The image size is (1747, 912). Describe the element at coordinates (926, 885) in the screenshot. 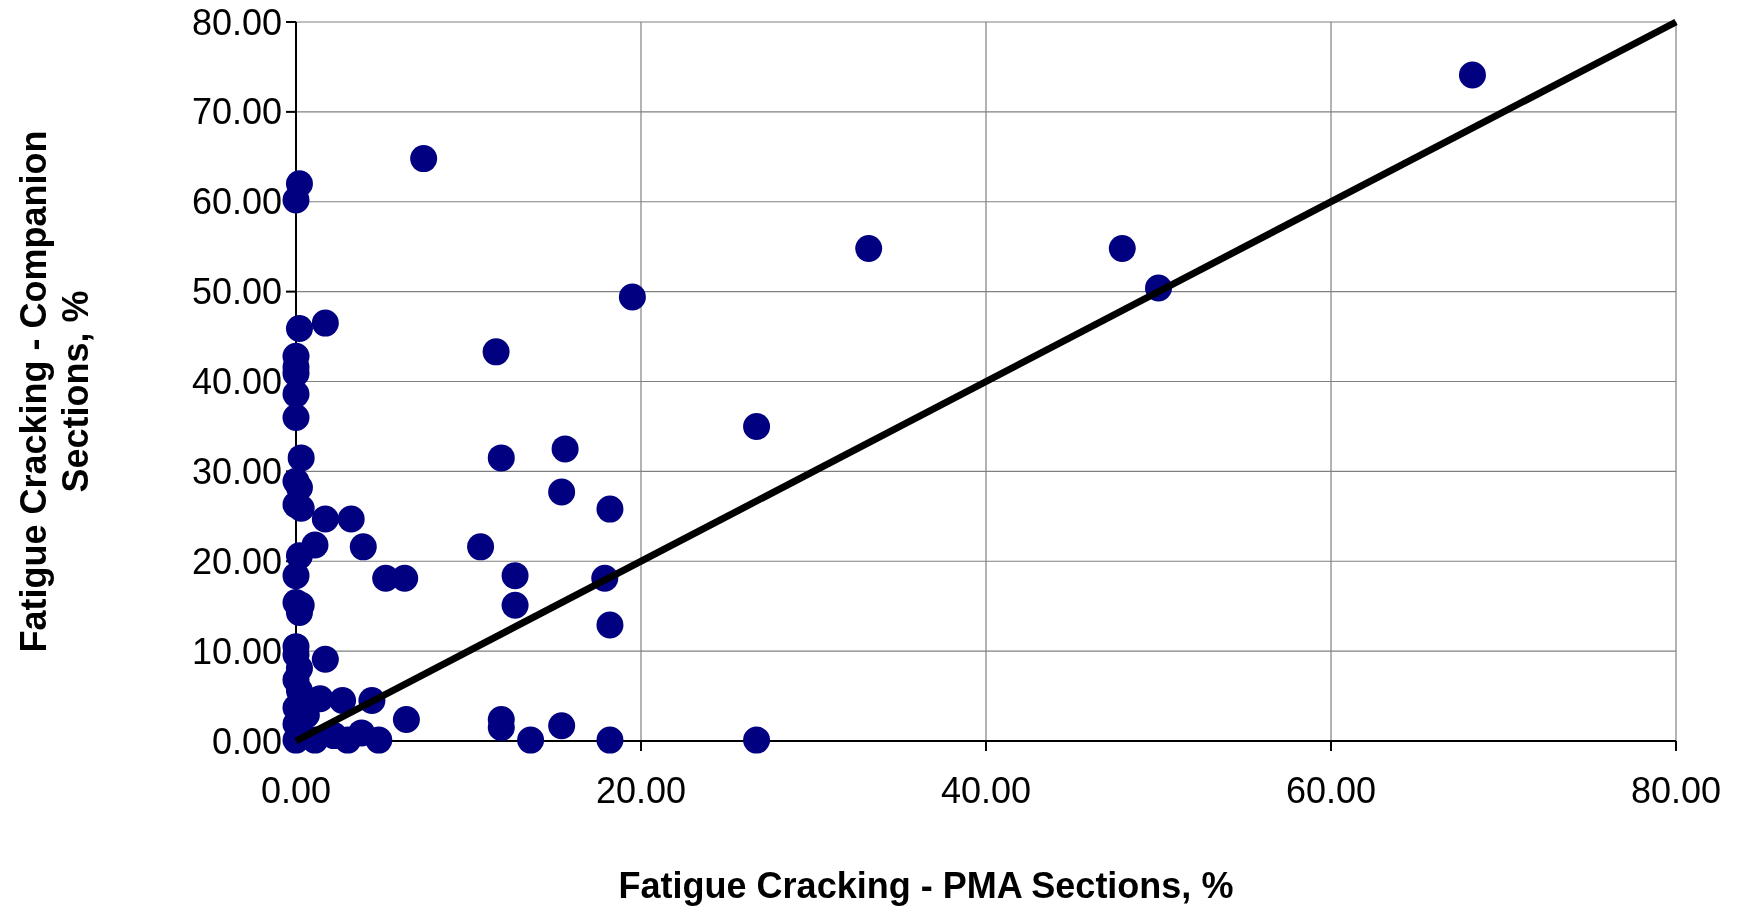

I see `x-axis-title: Fatigue Cracking - PMA Sections, %` at that location.